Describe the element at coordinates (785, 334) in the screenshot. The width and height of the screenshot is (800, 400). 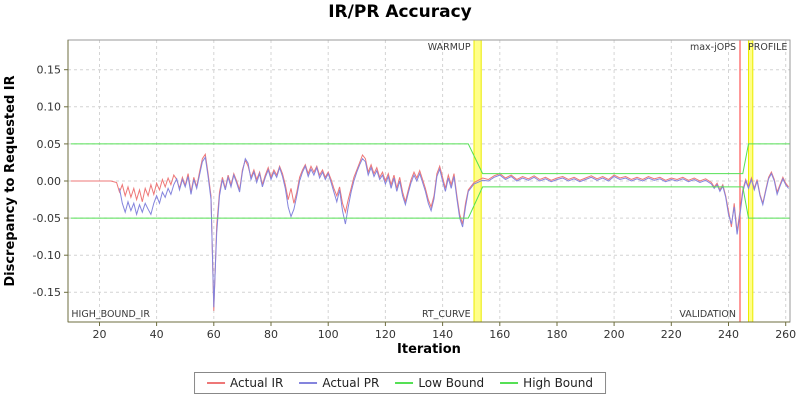
I see `svg-text: 260` at that location.